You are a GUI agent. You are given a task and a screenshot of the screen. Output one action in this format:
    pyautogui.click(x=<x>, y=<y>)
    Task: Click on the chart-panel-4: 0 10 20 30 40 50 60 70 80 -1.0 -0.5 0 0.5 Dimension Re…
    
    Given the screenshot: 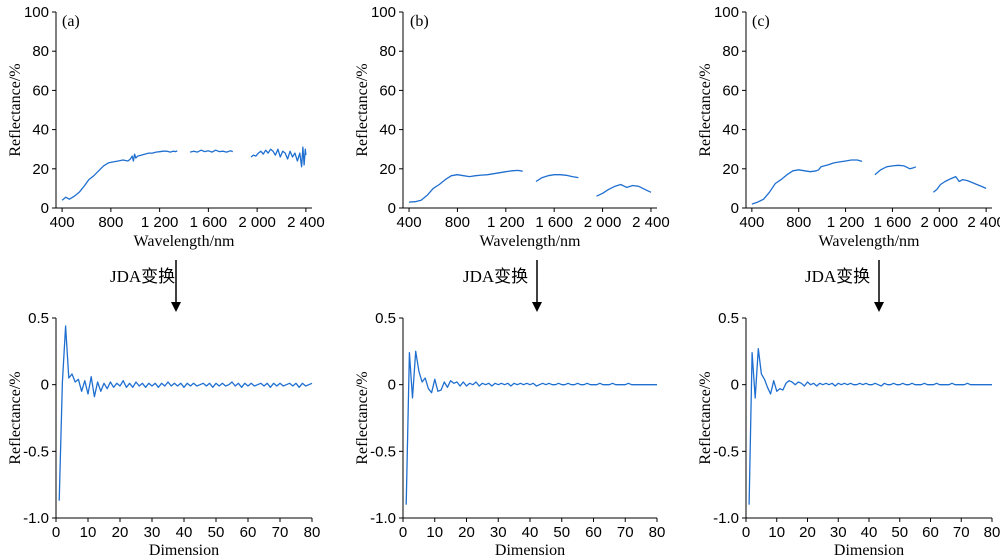 What is the action you would take?
    pyautogui.click(x=163, y=434)
    